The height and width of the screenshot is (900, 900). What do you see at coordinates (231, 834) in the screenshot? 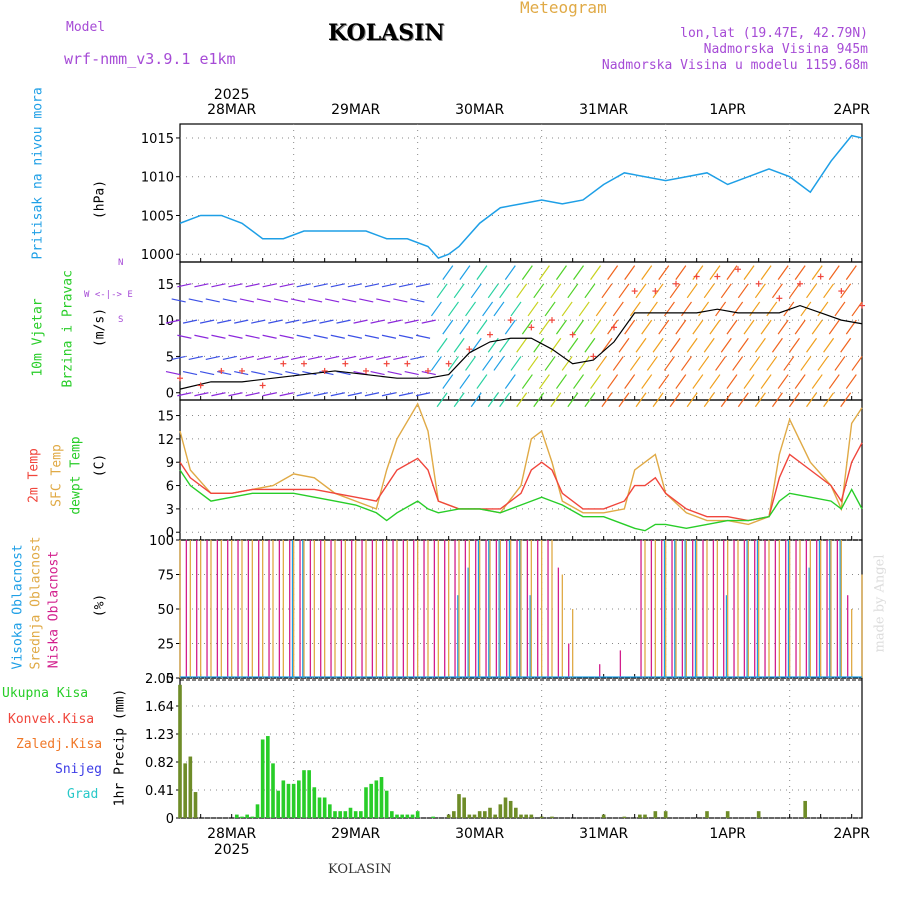
I see `bottom-day-label: 28MAR` at bounding box center [231, 834].